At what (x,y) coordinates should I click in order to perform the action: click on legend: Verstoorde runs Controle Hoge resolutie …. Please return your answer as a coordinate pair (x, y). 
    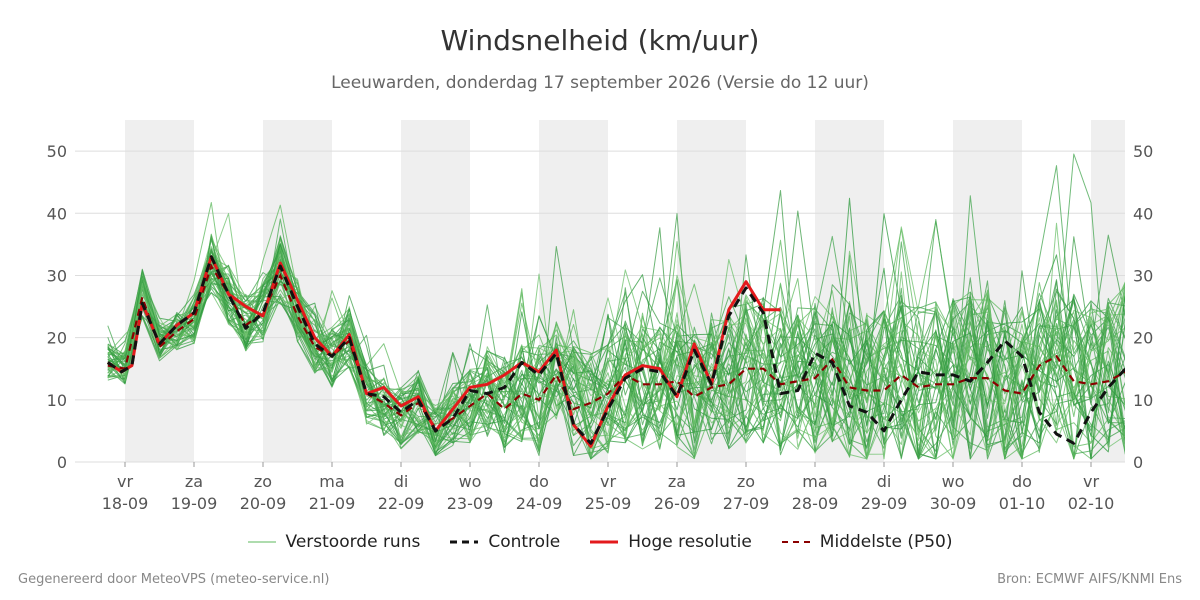
    Looking at the image, I should click on (600, 542).